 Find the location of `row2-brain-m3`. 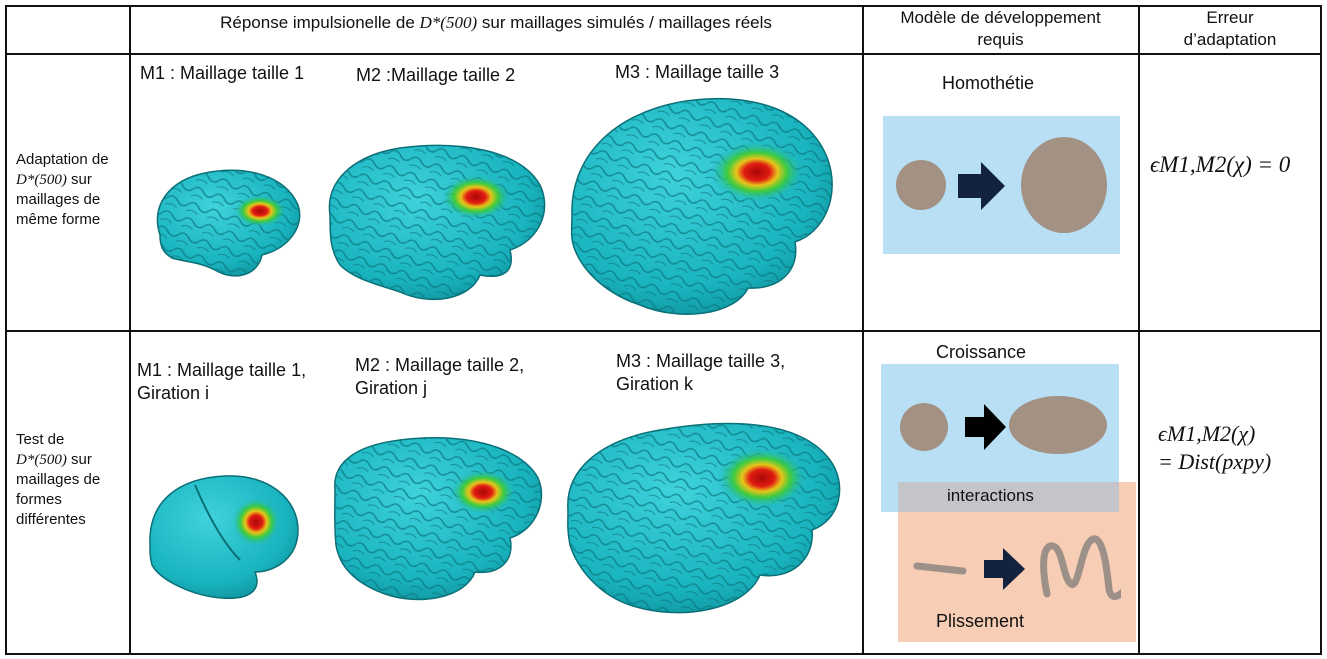

row2-brain-m3 is located at coordinates (704, 518).